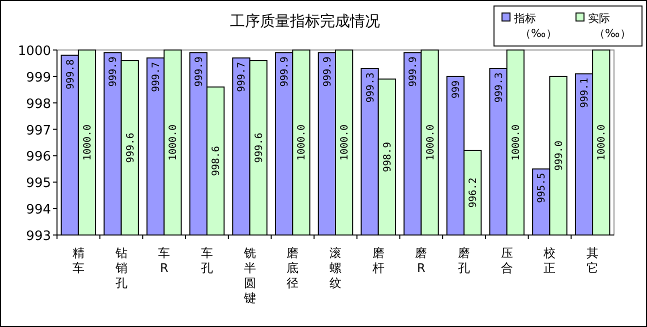  Describe the element at coordinates (559, 155) in the screenshot. I see `data-label: 999.0` at that location.